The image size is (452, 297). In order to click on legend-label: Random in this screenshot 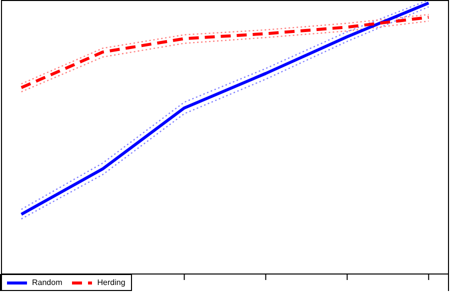, I will do `click(47, 282)`.